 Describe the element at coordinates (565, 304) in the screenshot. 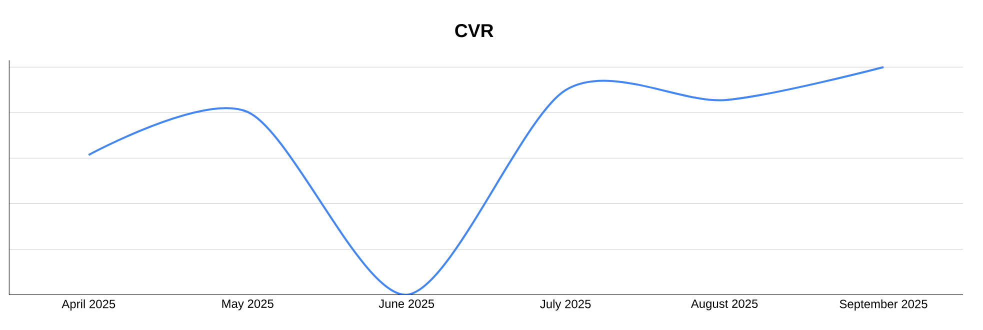

I see `x-tick-label: July 2025` at that location.